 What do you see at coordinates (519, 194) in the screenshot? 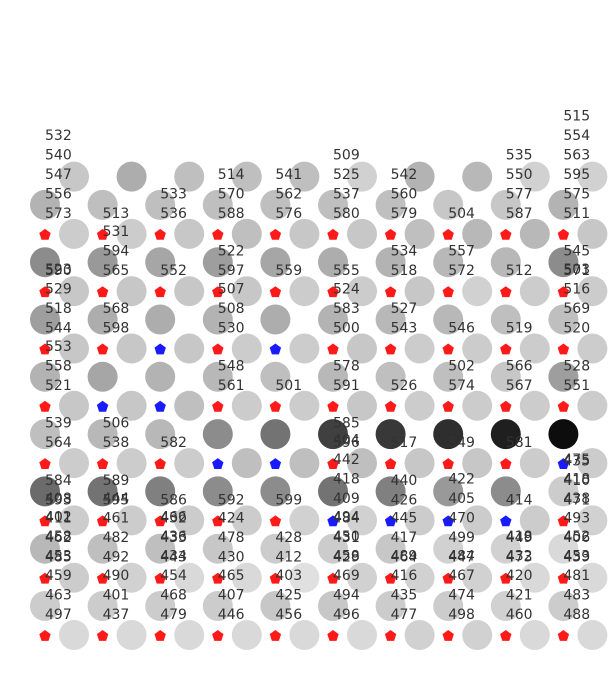
I see `point-label: 577` at bounding box center [519, 194].